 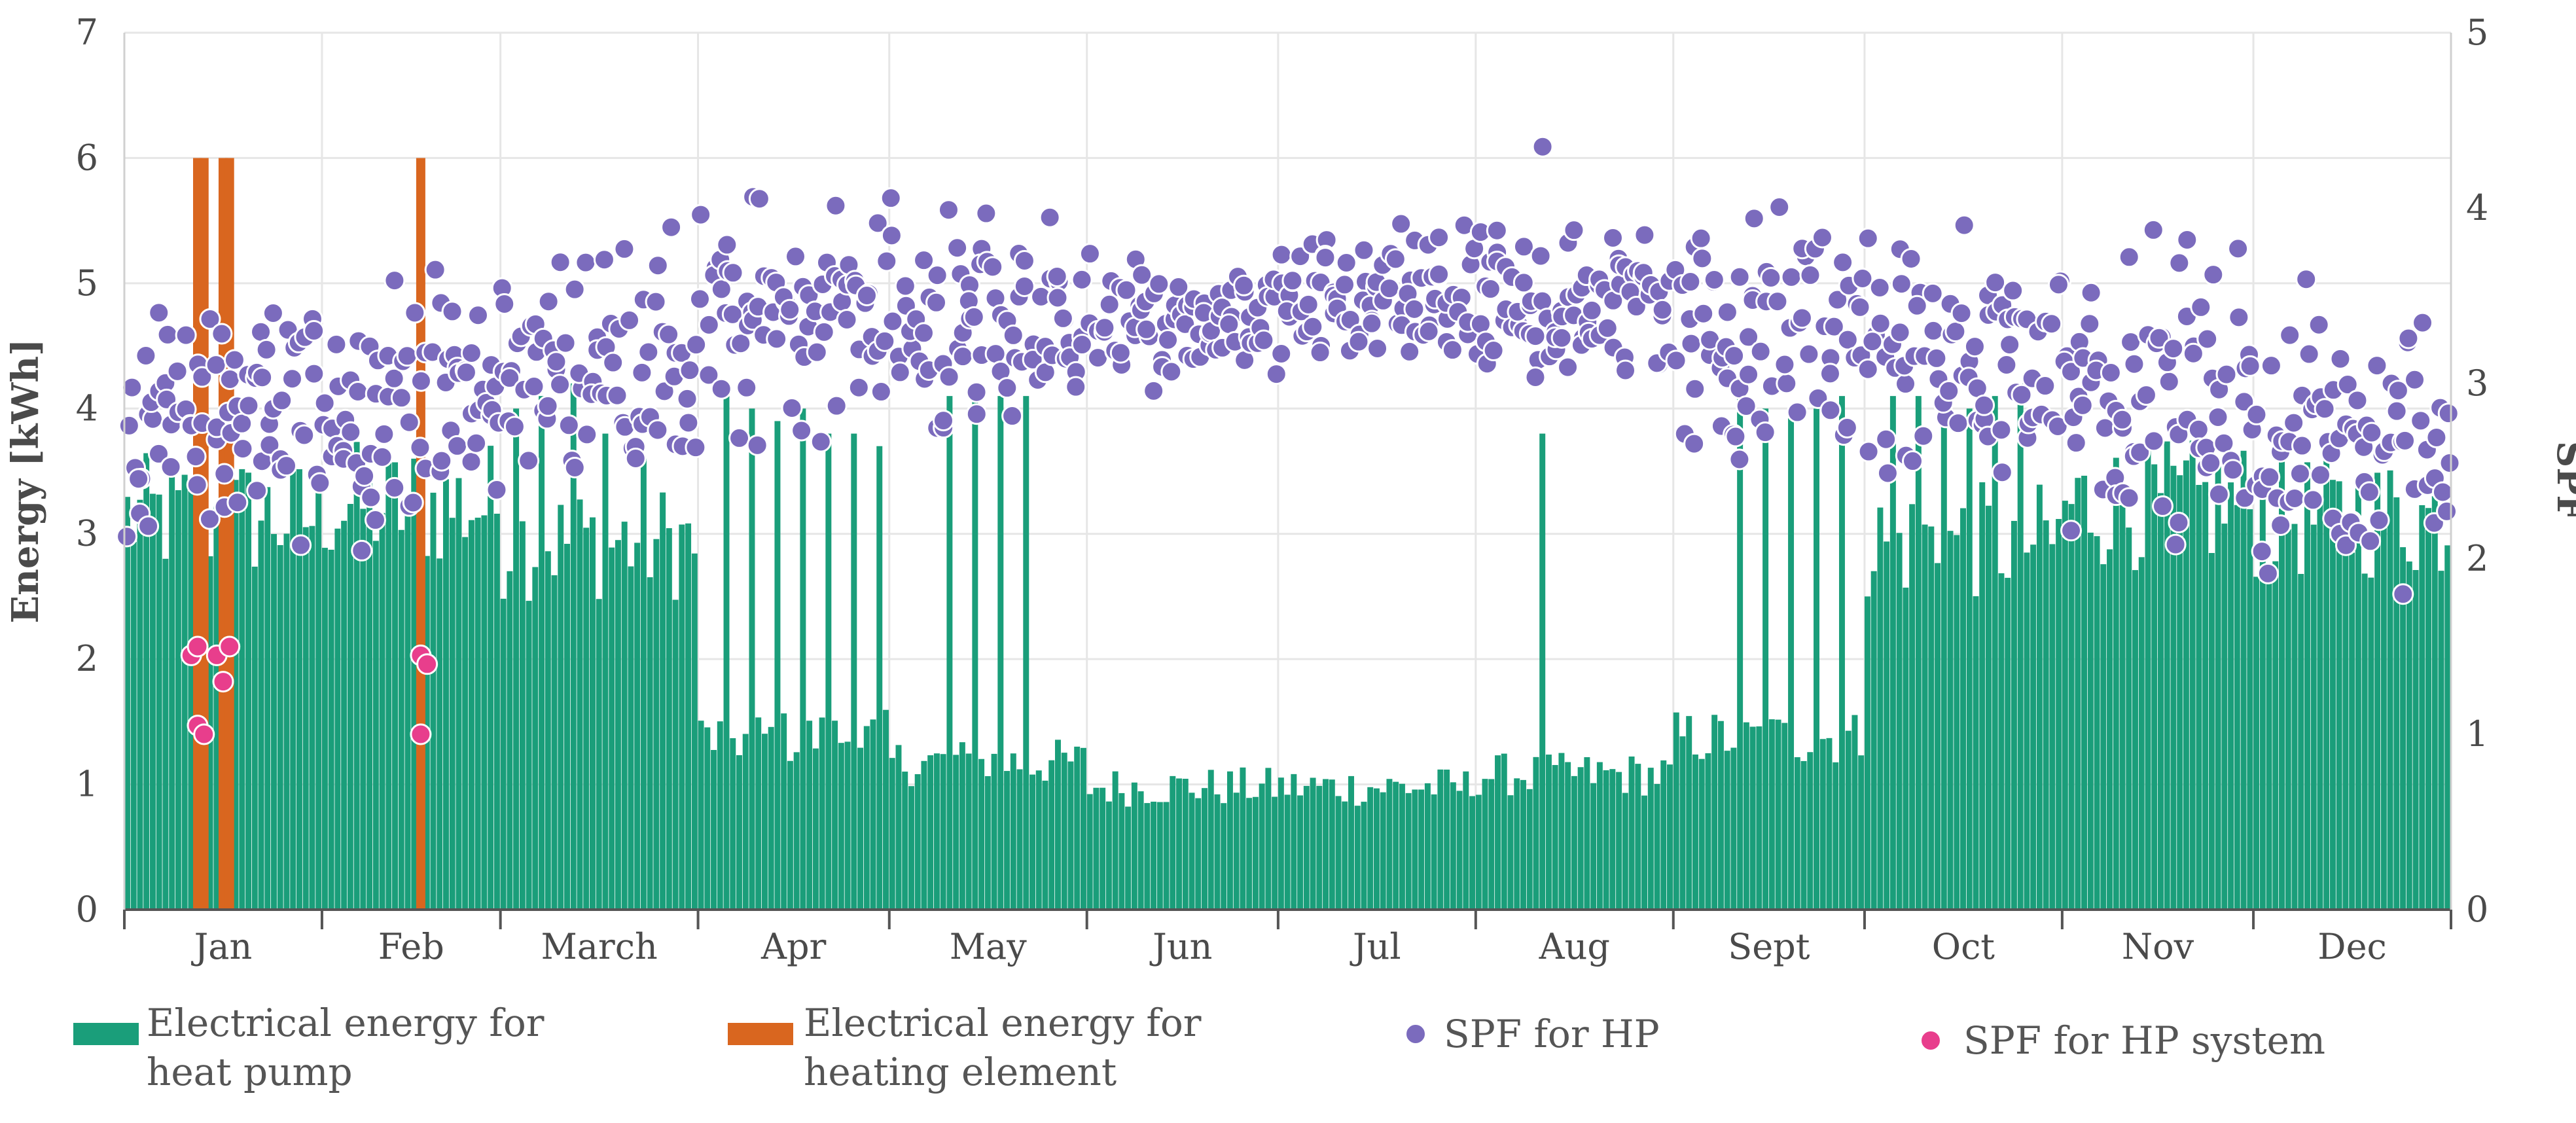 I want to click on month-label: Oct, so click(x=1963, y=946).